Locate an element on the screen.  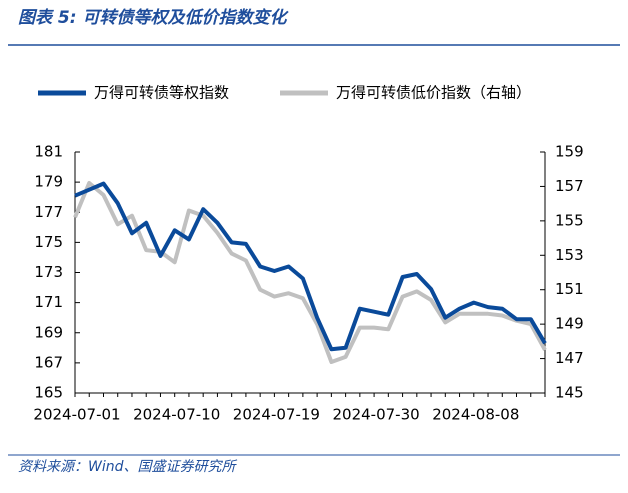
y-tick-label: 173 is located at coordinates (48, 272).